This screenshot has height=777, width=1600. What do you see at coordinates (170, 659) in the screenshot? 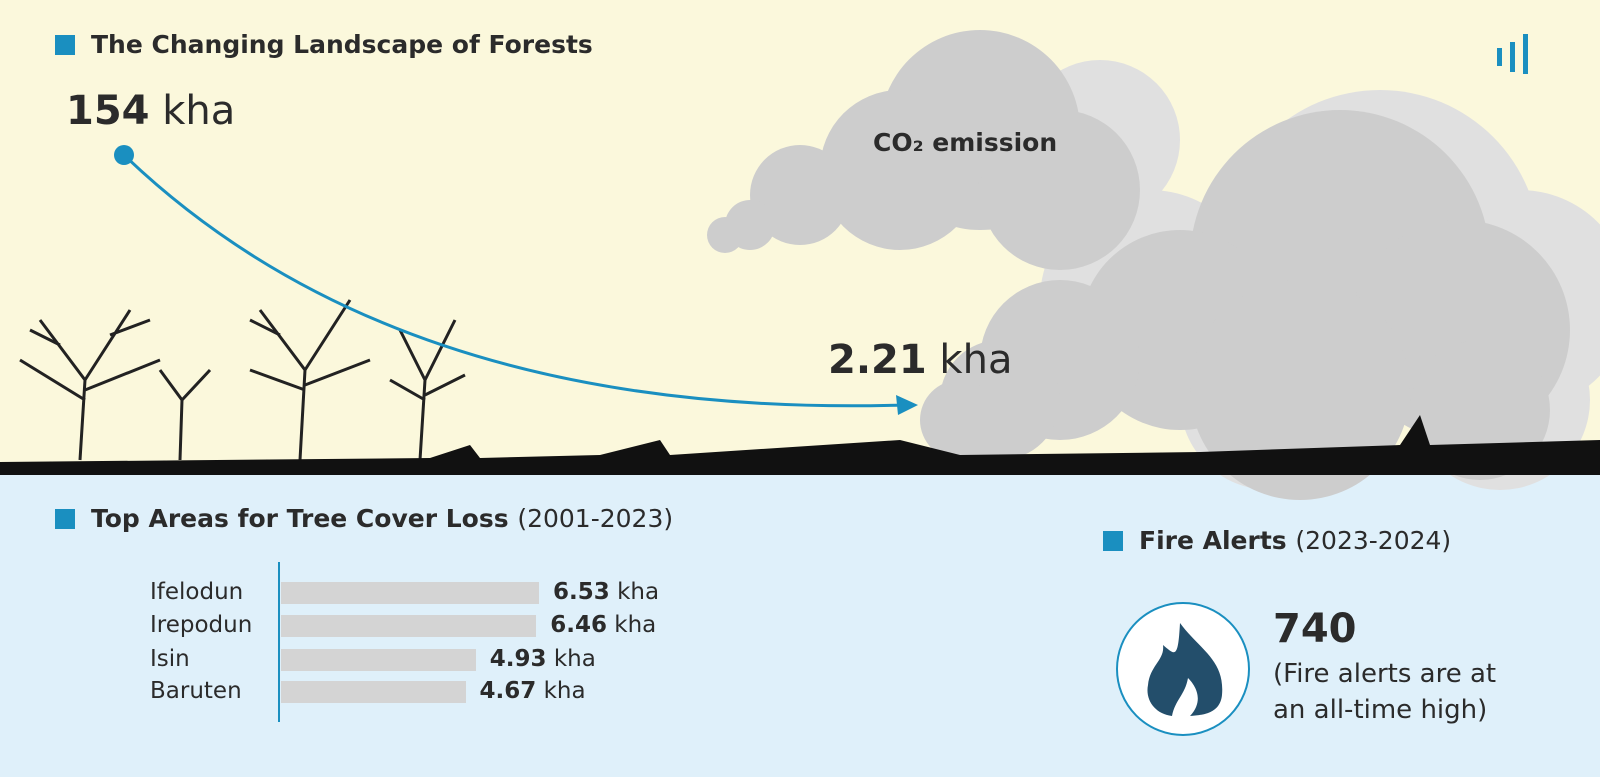
I see `category-label: Isin` at bounding box center [170, 659].